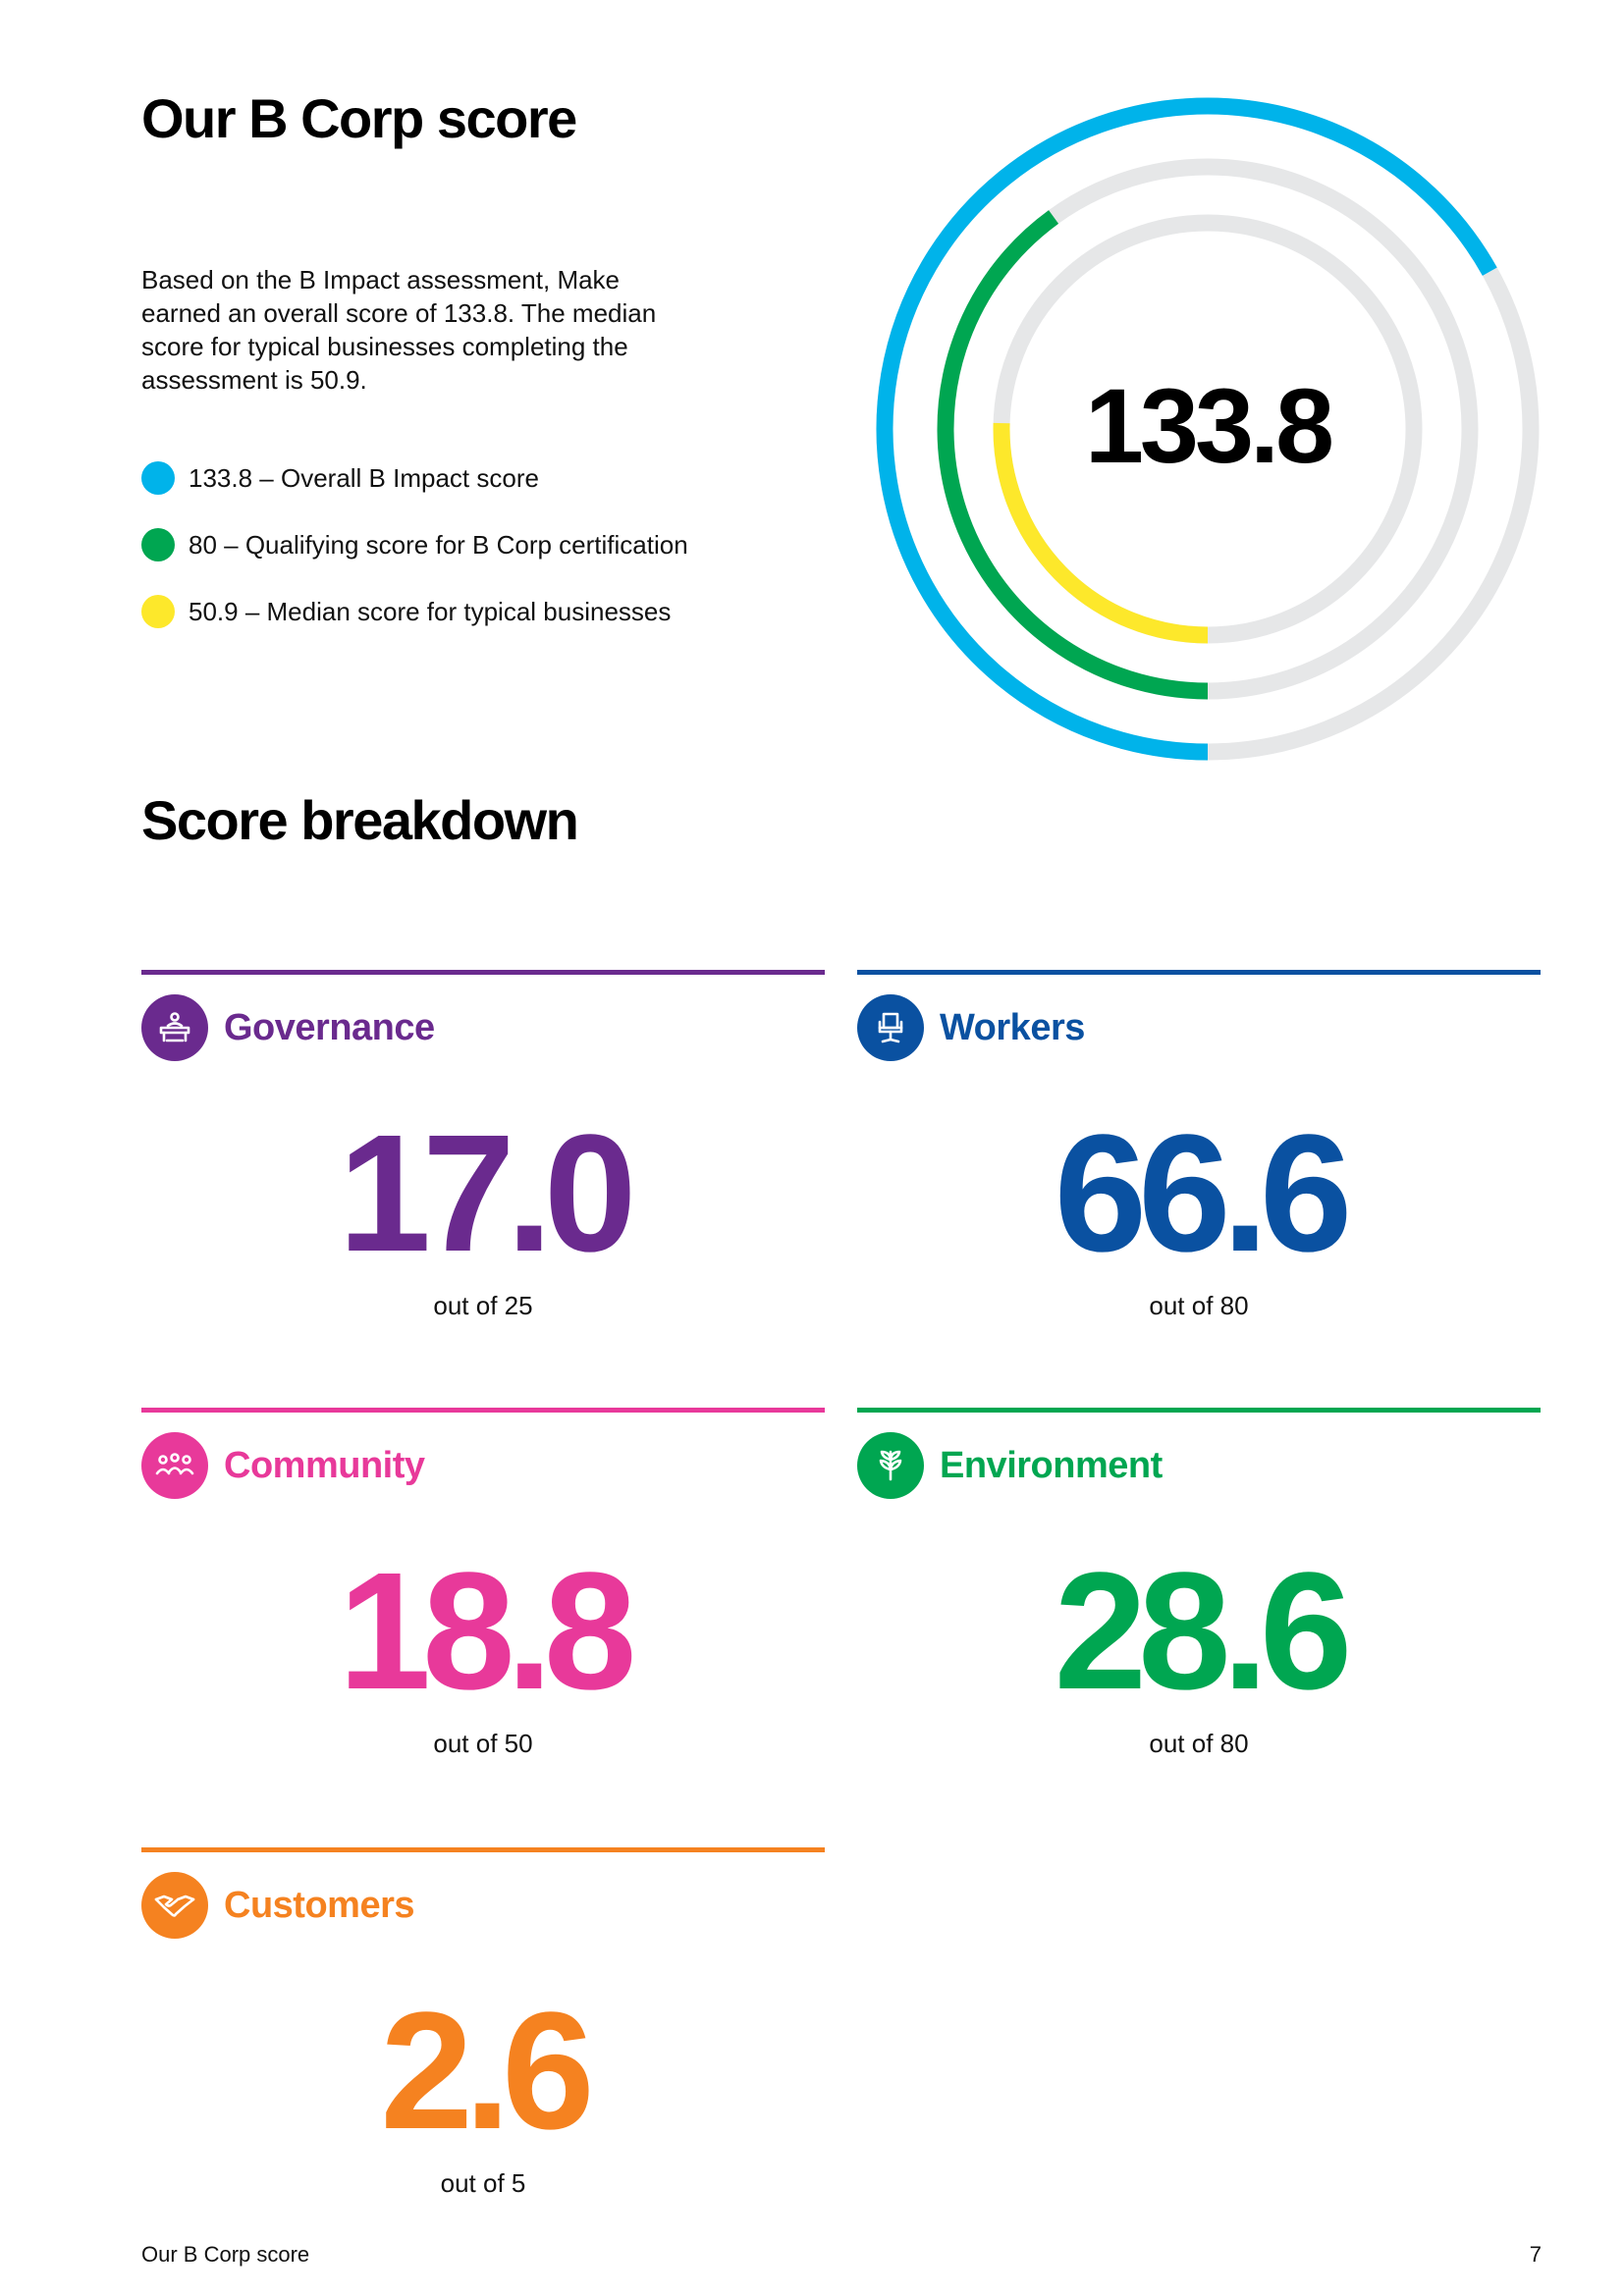 The image size is (1624, 2296). I want to click on radial-chart, so click(1208, 429).